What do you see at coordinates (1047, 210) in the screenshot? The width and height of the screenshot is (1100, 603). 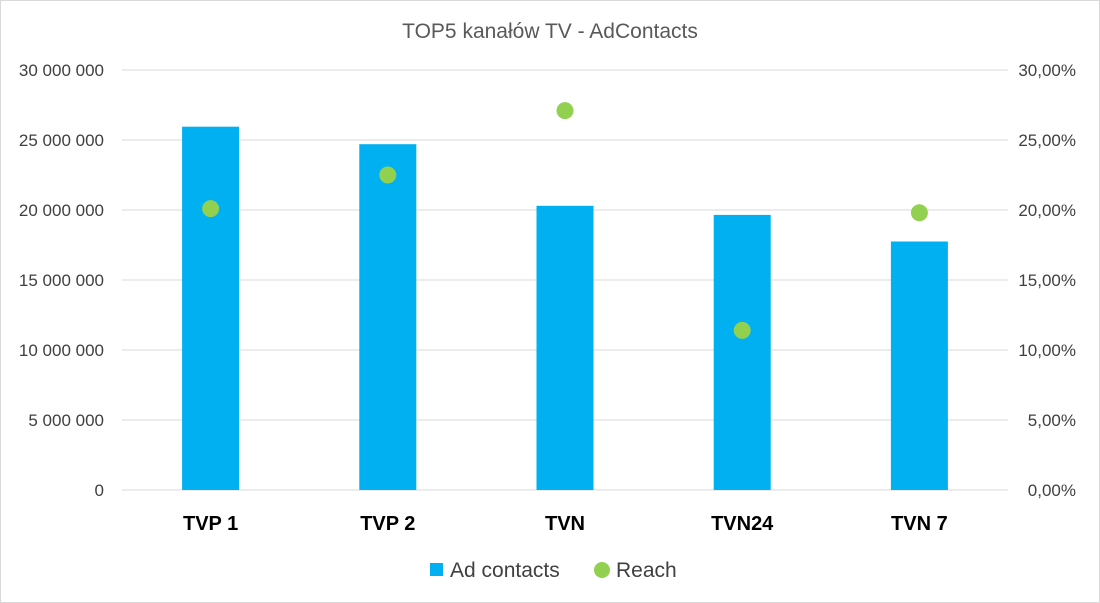 I see `right-axis-tick-label: 20,00%` at bounding box center [1047, 210].